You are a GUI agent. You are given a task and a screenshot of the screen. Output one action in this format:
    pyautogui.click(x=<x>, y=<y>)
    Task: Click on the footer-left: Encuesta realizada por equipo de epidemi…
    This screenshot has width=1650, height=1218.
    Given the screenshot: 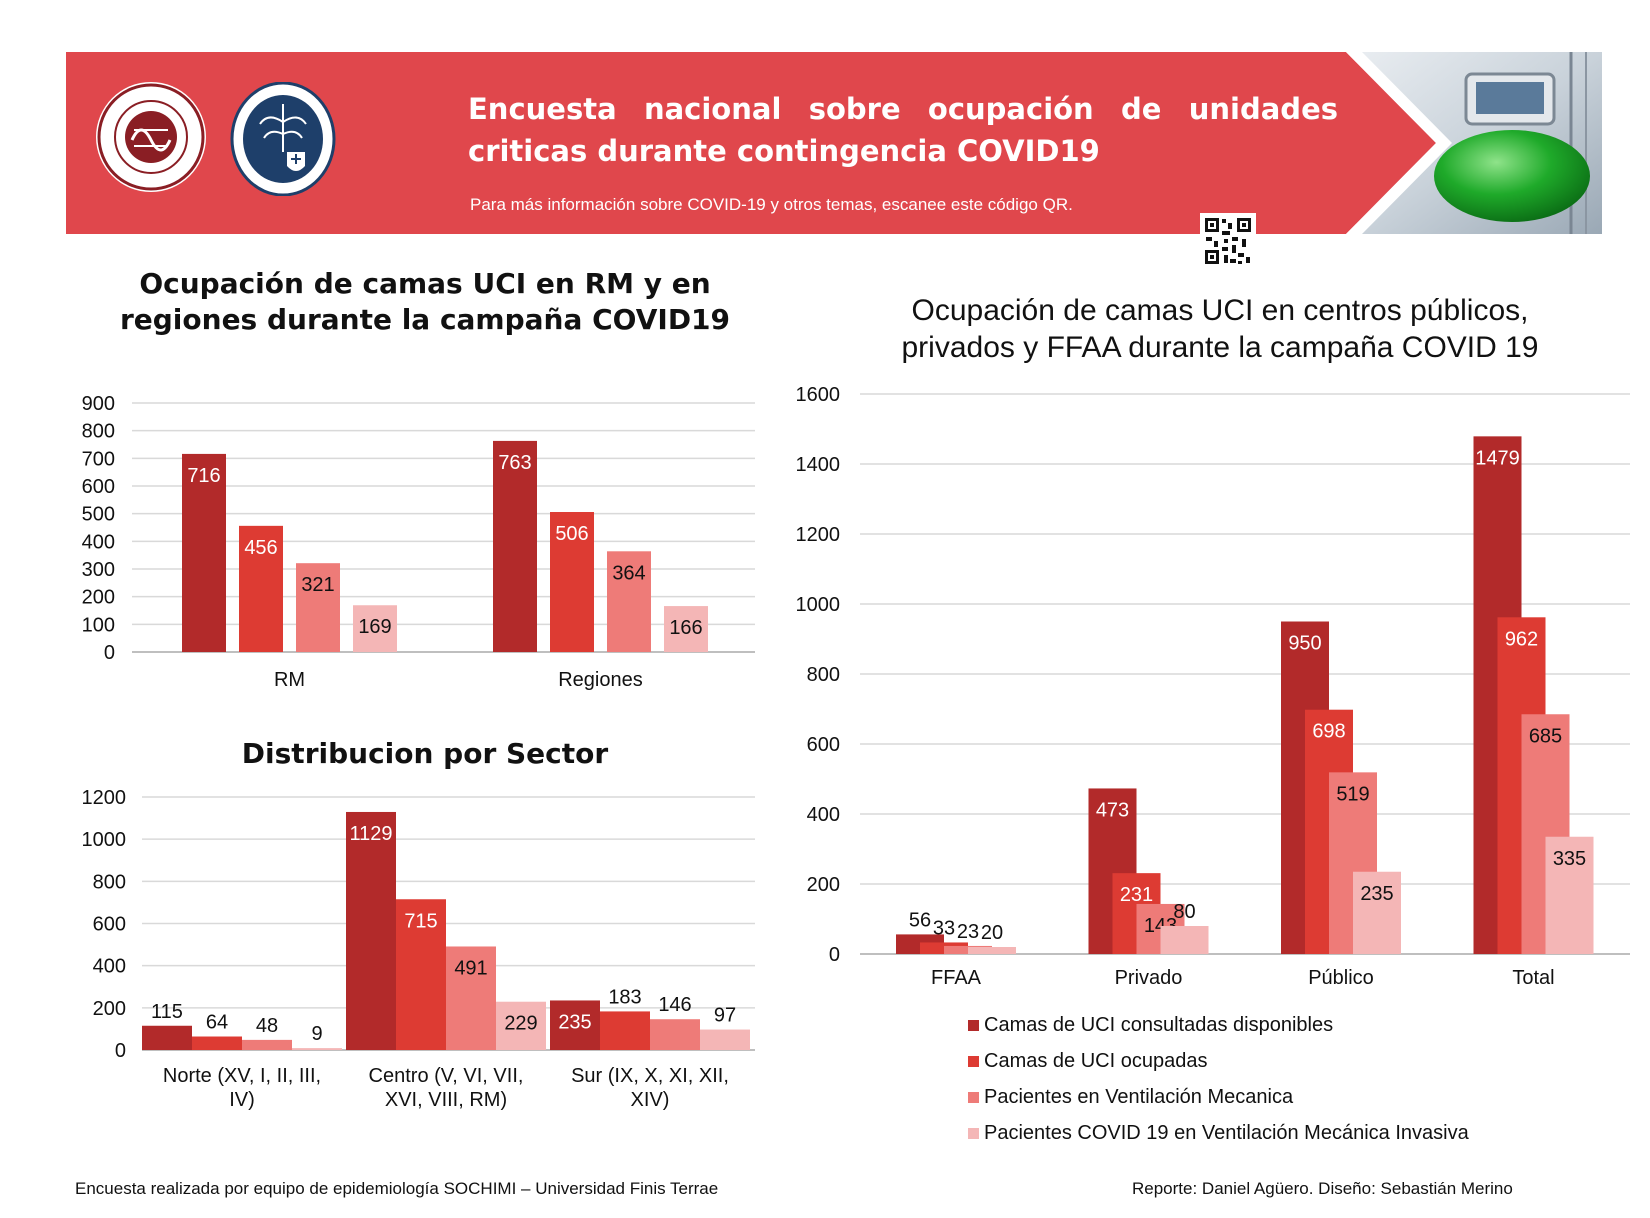 What is the action you would take?
    pyautogui.click(x=397, y=1188)
    